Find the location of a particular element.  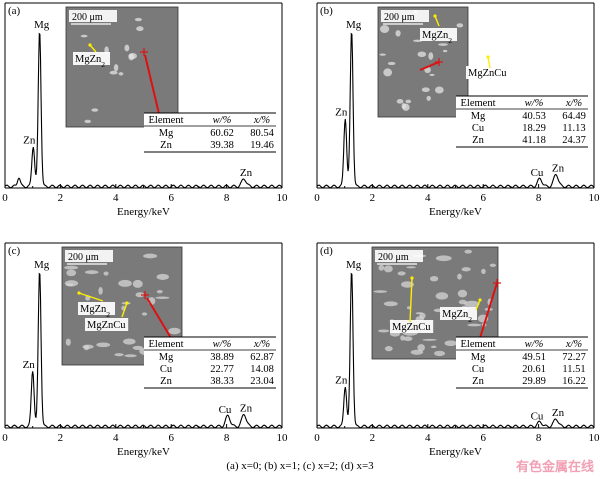

x-tick-label: 6 is located at coordinates (483, 438).